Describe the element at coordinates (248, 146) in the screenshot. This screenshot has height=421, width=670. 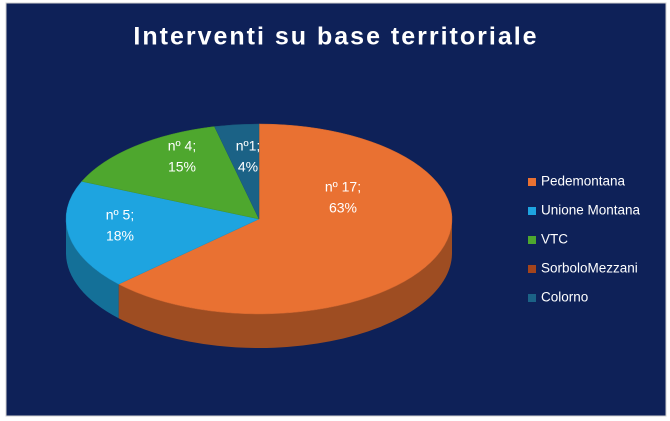
I see `data-label: nº1;` at that location.